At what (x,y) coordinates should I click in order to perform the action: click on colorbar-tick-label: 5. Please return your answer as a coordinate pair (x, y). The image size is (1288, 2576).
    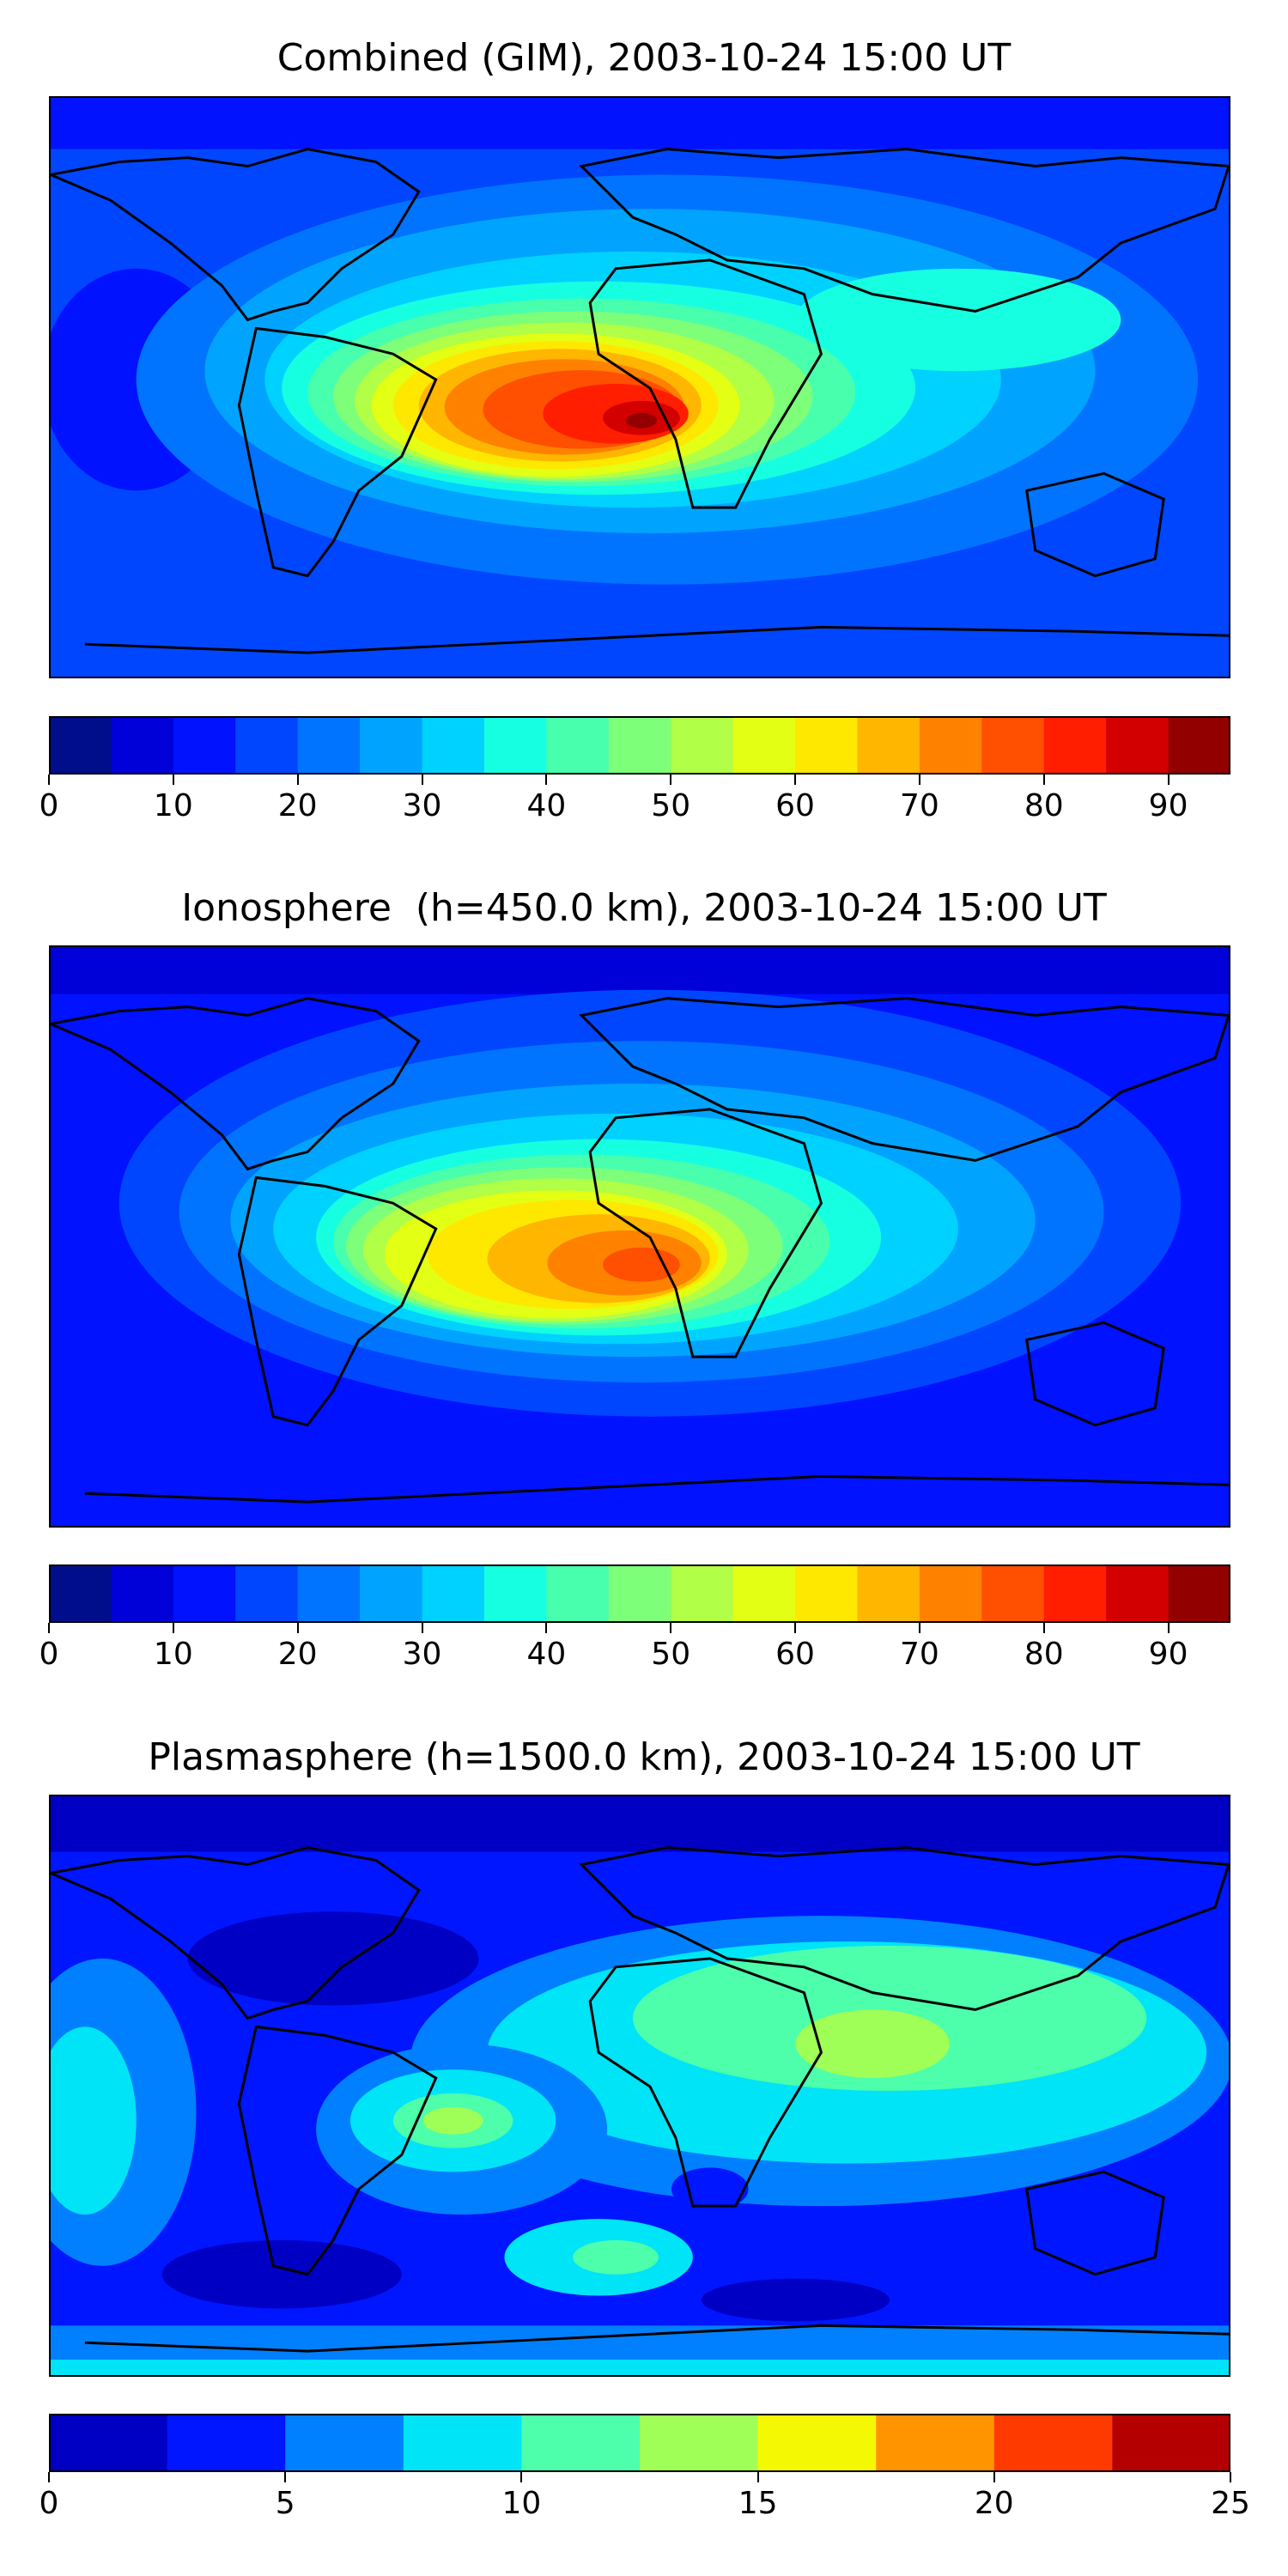
    Looking at the image, I should click on (285, 2503).